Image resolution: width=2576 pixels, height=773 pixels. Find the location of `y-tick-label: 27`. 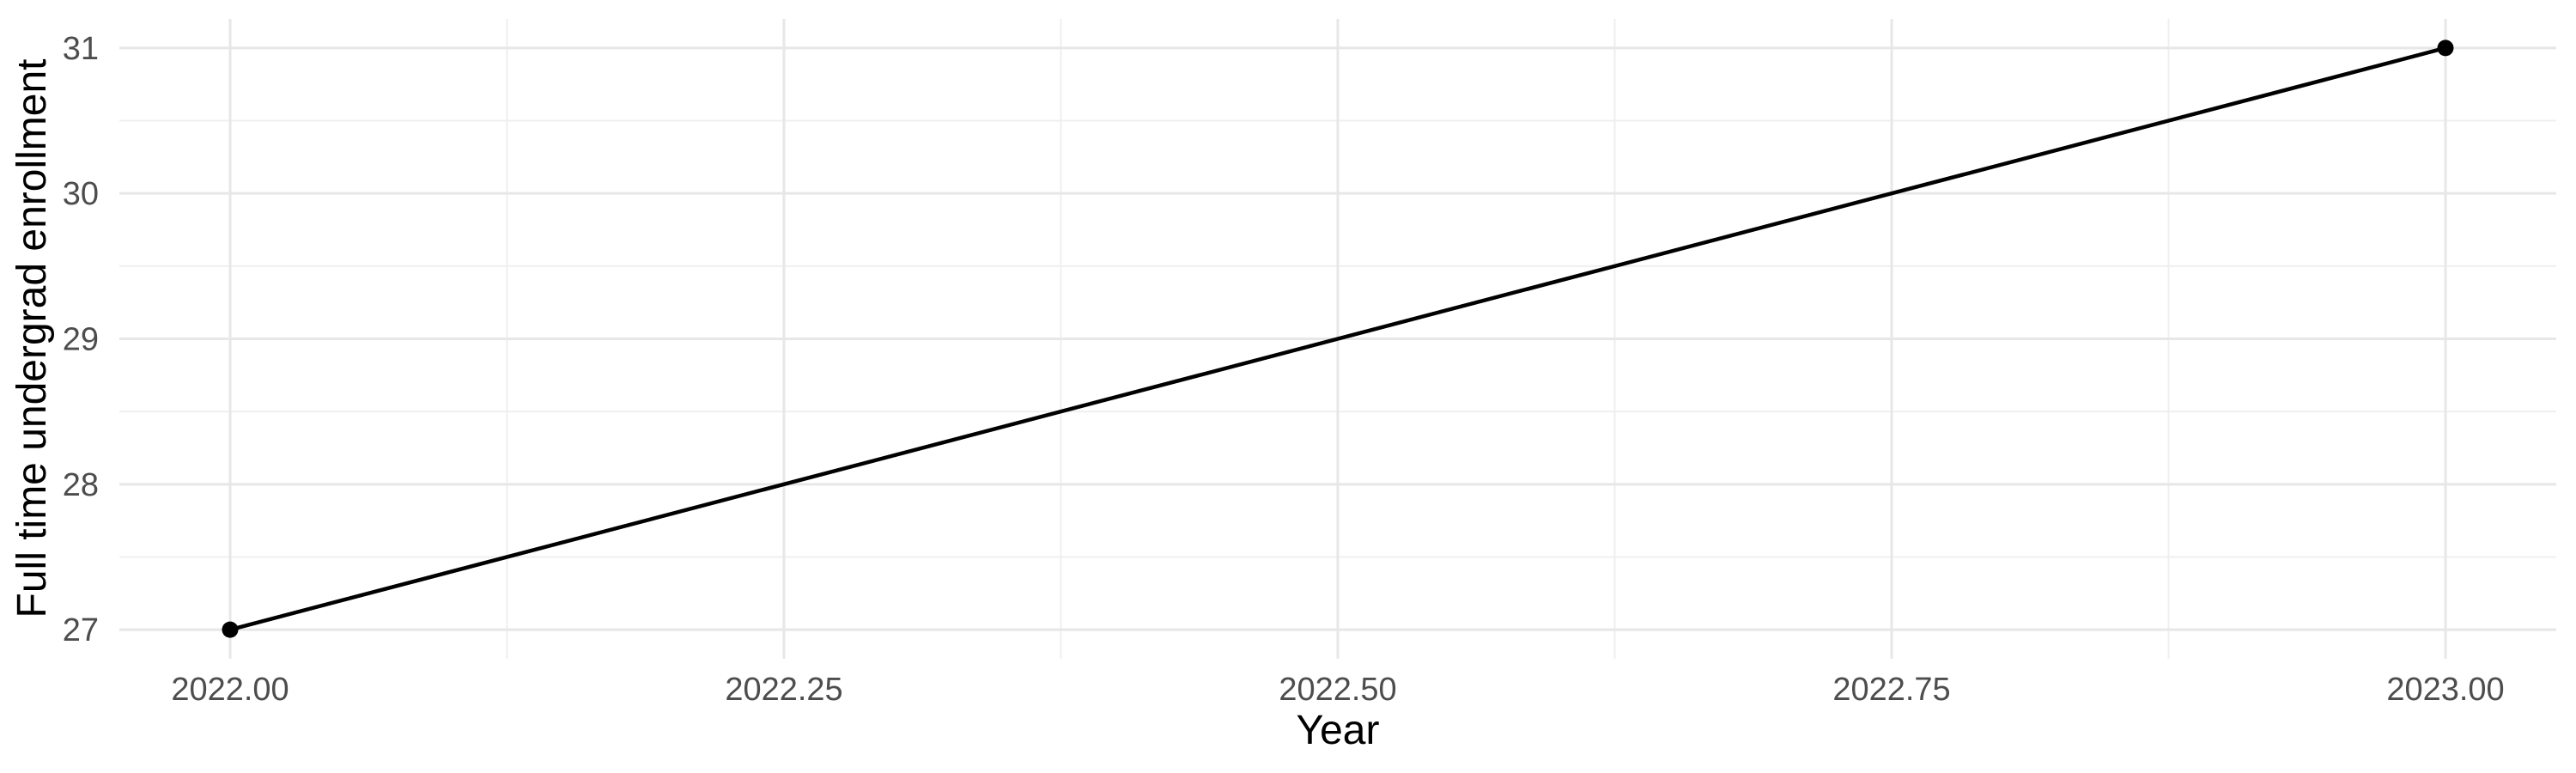

y-tick-label: 27 is located at coordinates (81, 630).